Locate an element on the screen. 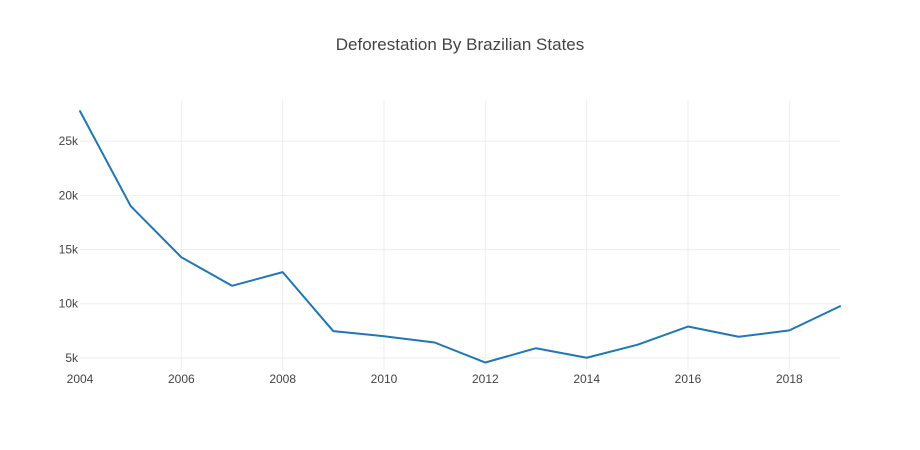 The height and width of the screenshot is (450, 920). y-axis: 5k 10k 15k 20k 25k is located at coordinates (69, 249).